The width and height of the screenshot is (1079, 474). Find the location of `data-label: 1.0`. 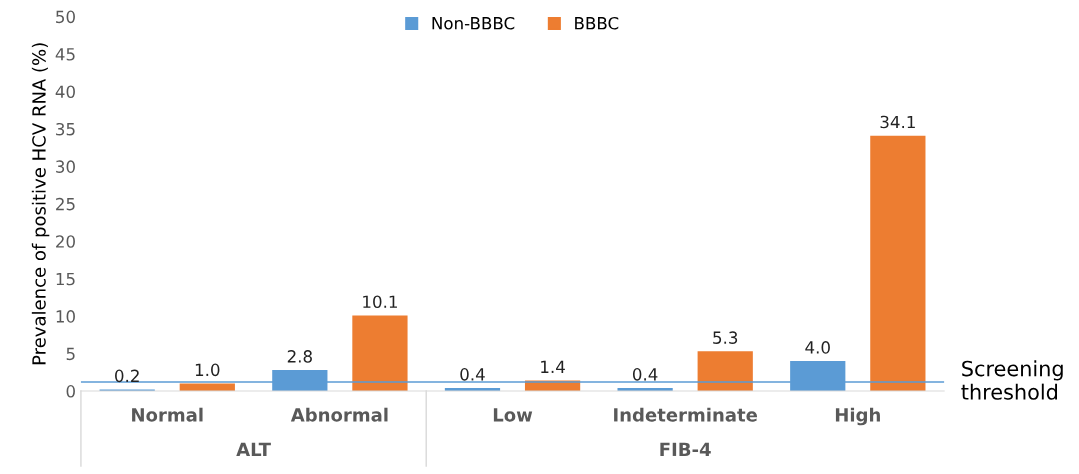

data-label: 1.0 is located at coordinates (207, 370).